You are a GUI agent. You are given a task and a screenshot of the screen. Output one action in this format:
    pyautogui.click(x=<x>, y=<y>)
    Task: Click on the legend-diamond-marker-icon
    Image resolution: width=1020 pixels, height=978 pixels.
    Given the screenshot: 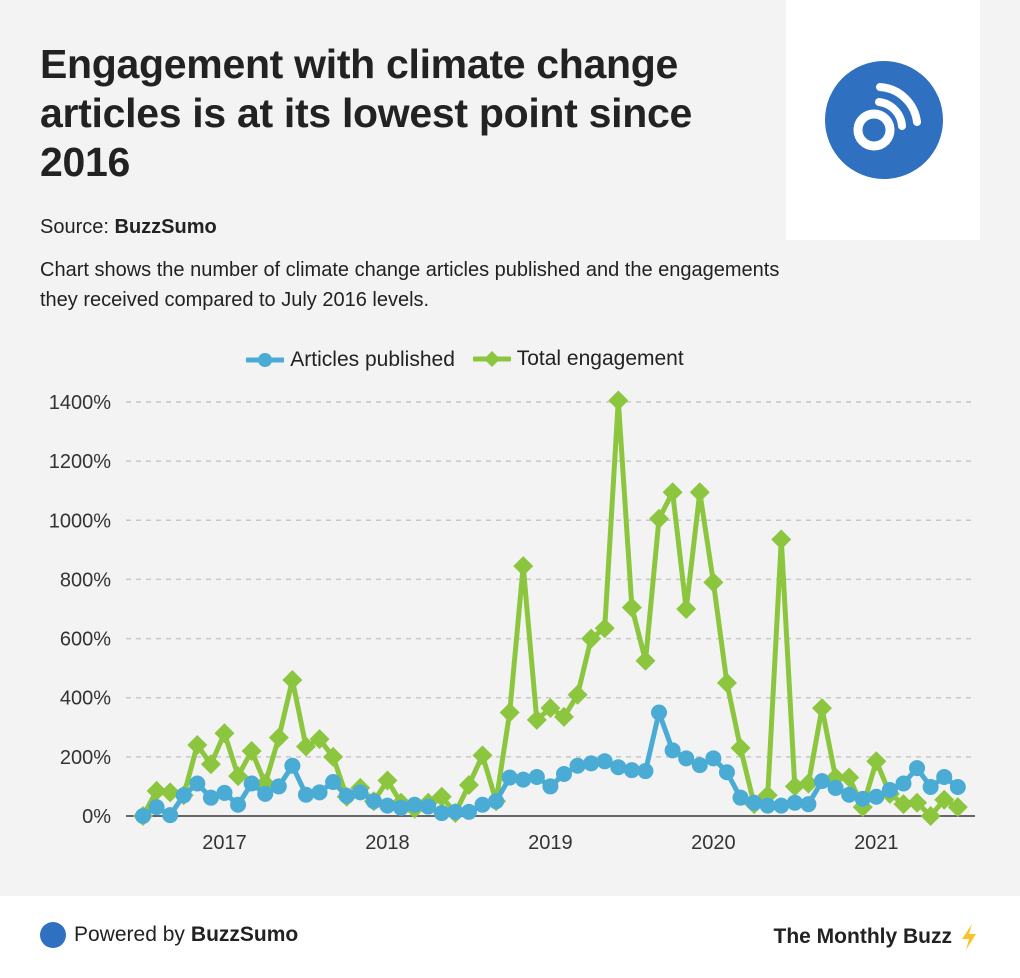 What is the action you would take?
    pyautogui.click(x=491, y=359)
    